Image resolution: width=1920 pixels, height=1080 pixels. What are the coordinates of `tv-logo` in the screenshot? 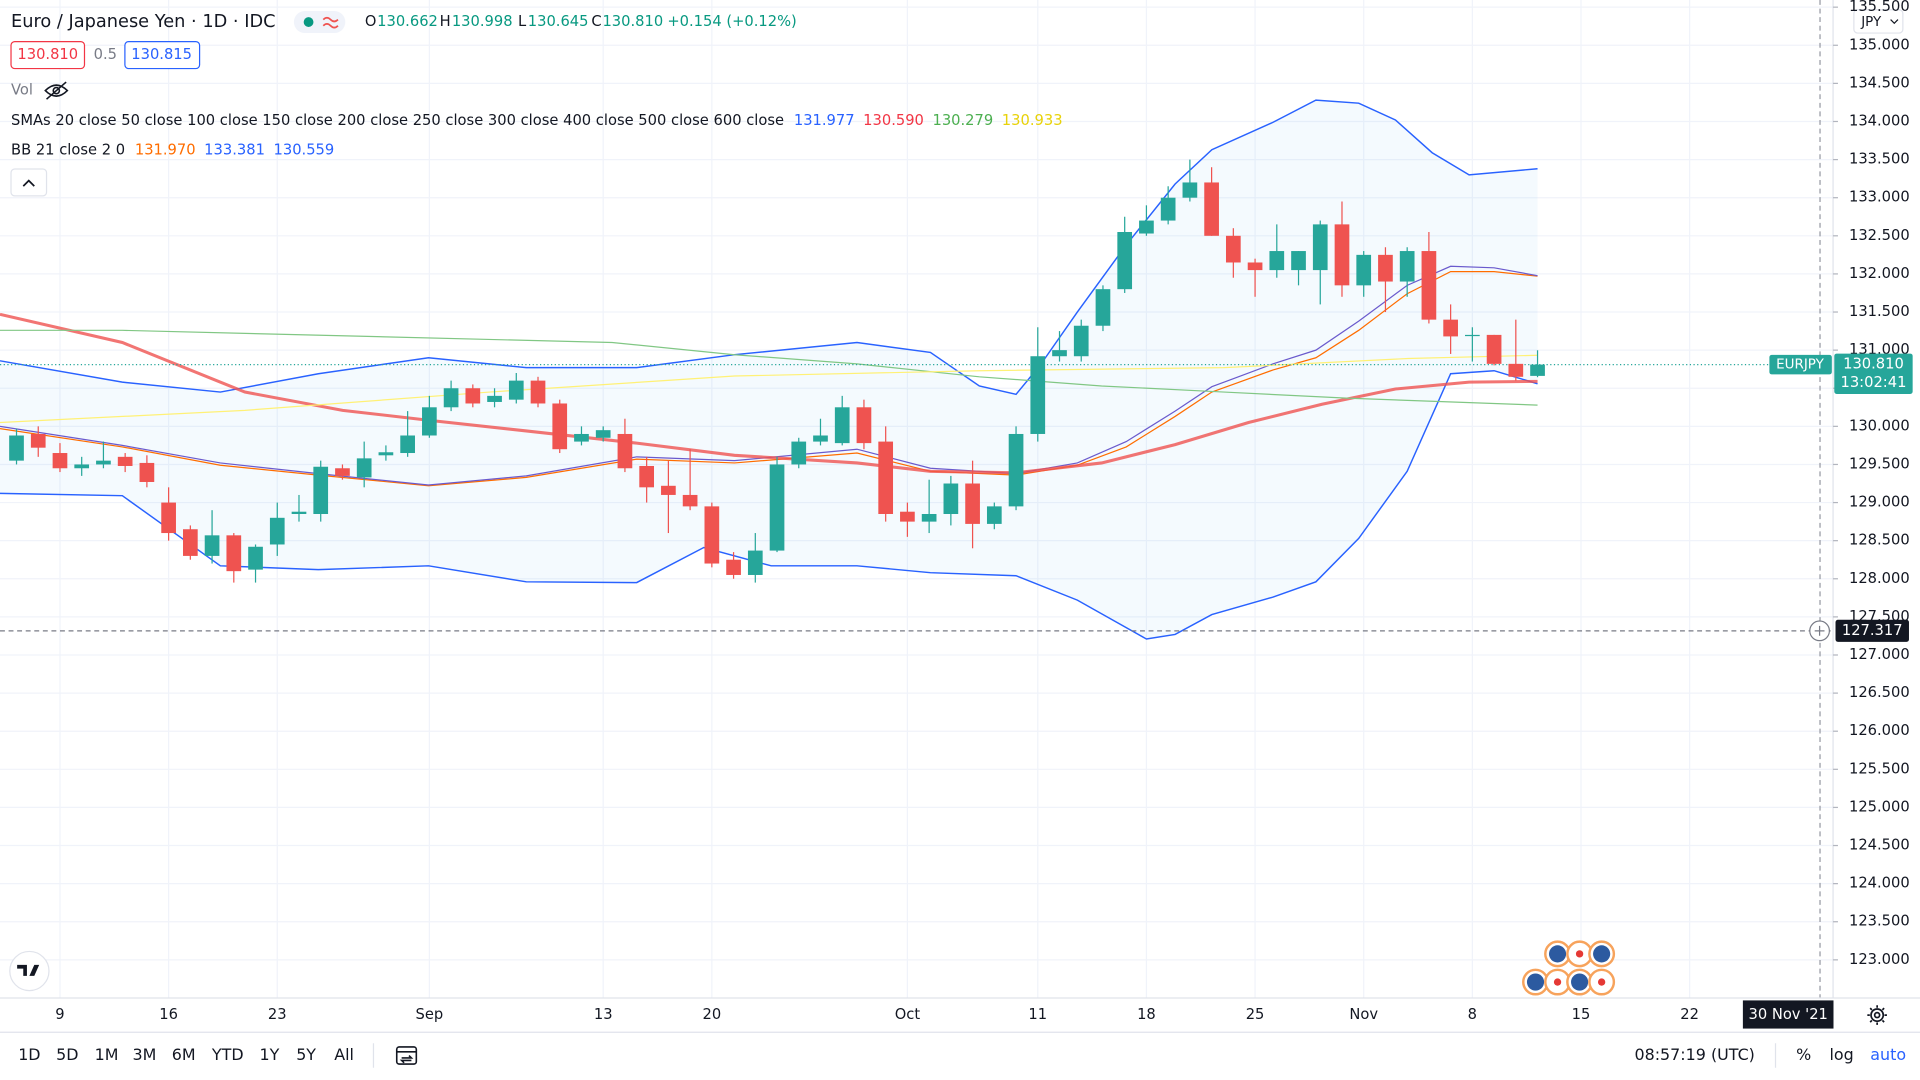 It's located at (29, 971).